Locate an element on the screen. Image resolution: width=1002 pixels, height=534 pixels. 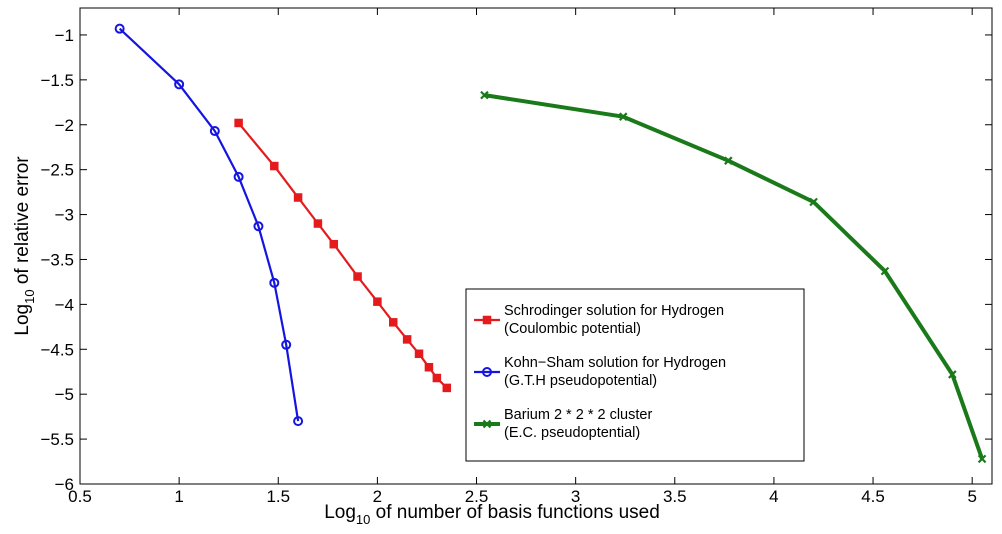
legend-box is located at coordinates (635, 375).